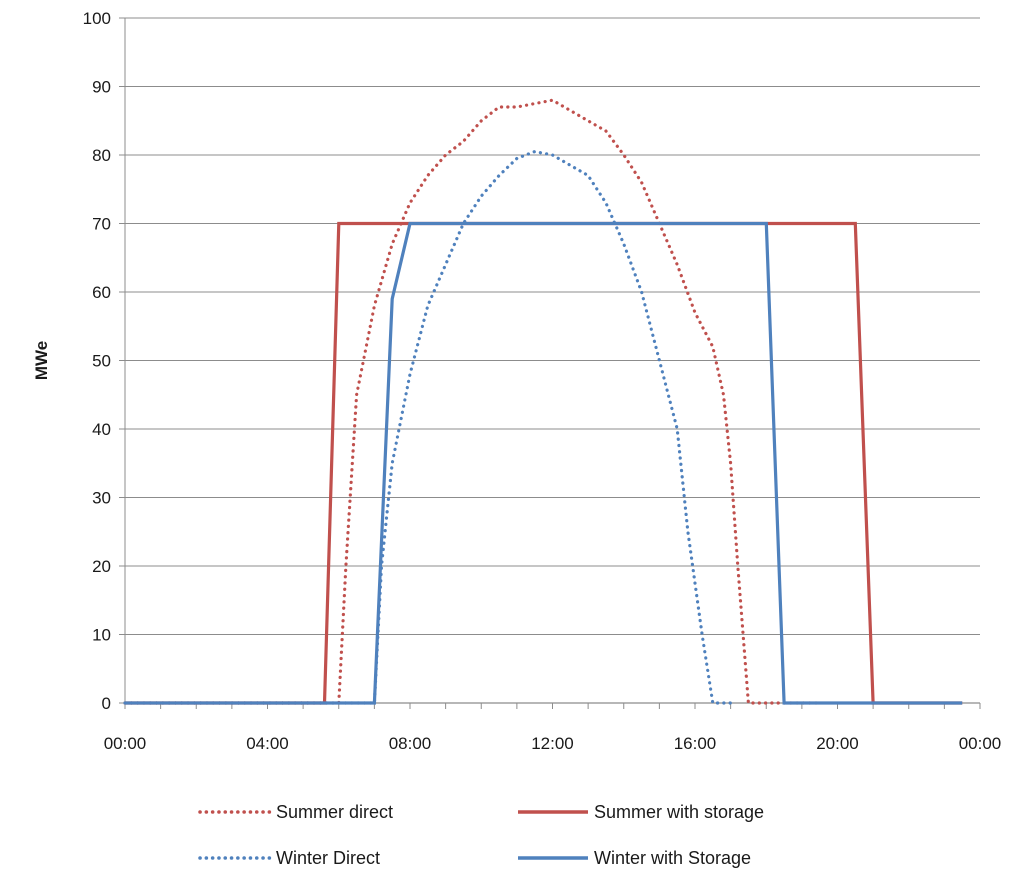 This screenshot has height=875, width=1017. What do you see at coordinates (97, 18) in the screenshot?
I see `y-tick-label: 100` at bounding box center [97, 18].